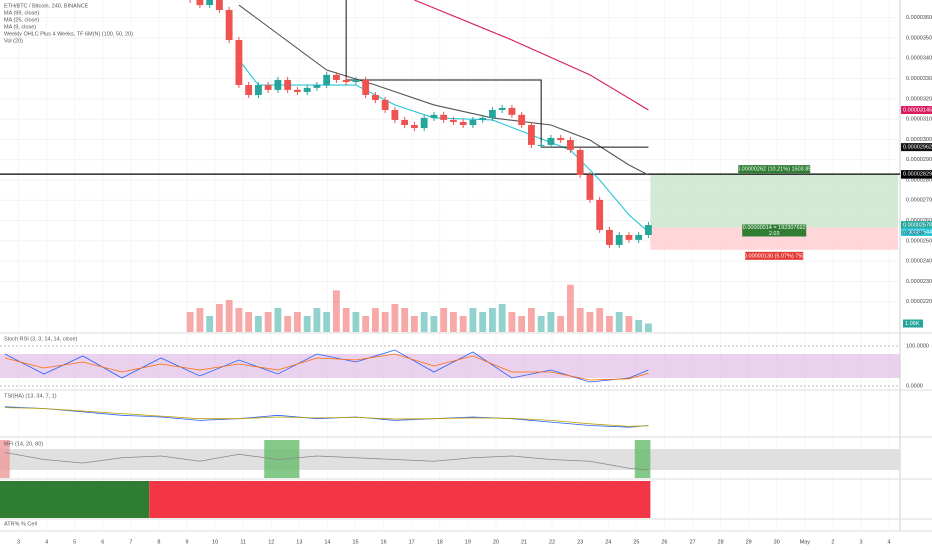  I want to click on legend-entry: Vol (20), so click(13, 41).